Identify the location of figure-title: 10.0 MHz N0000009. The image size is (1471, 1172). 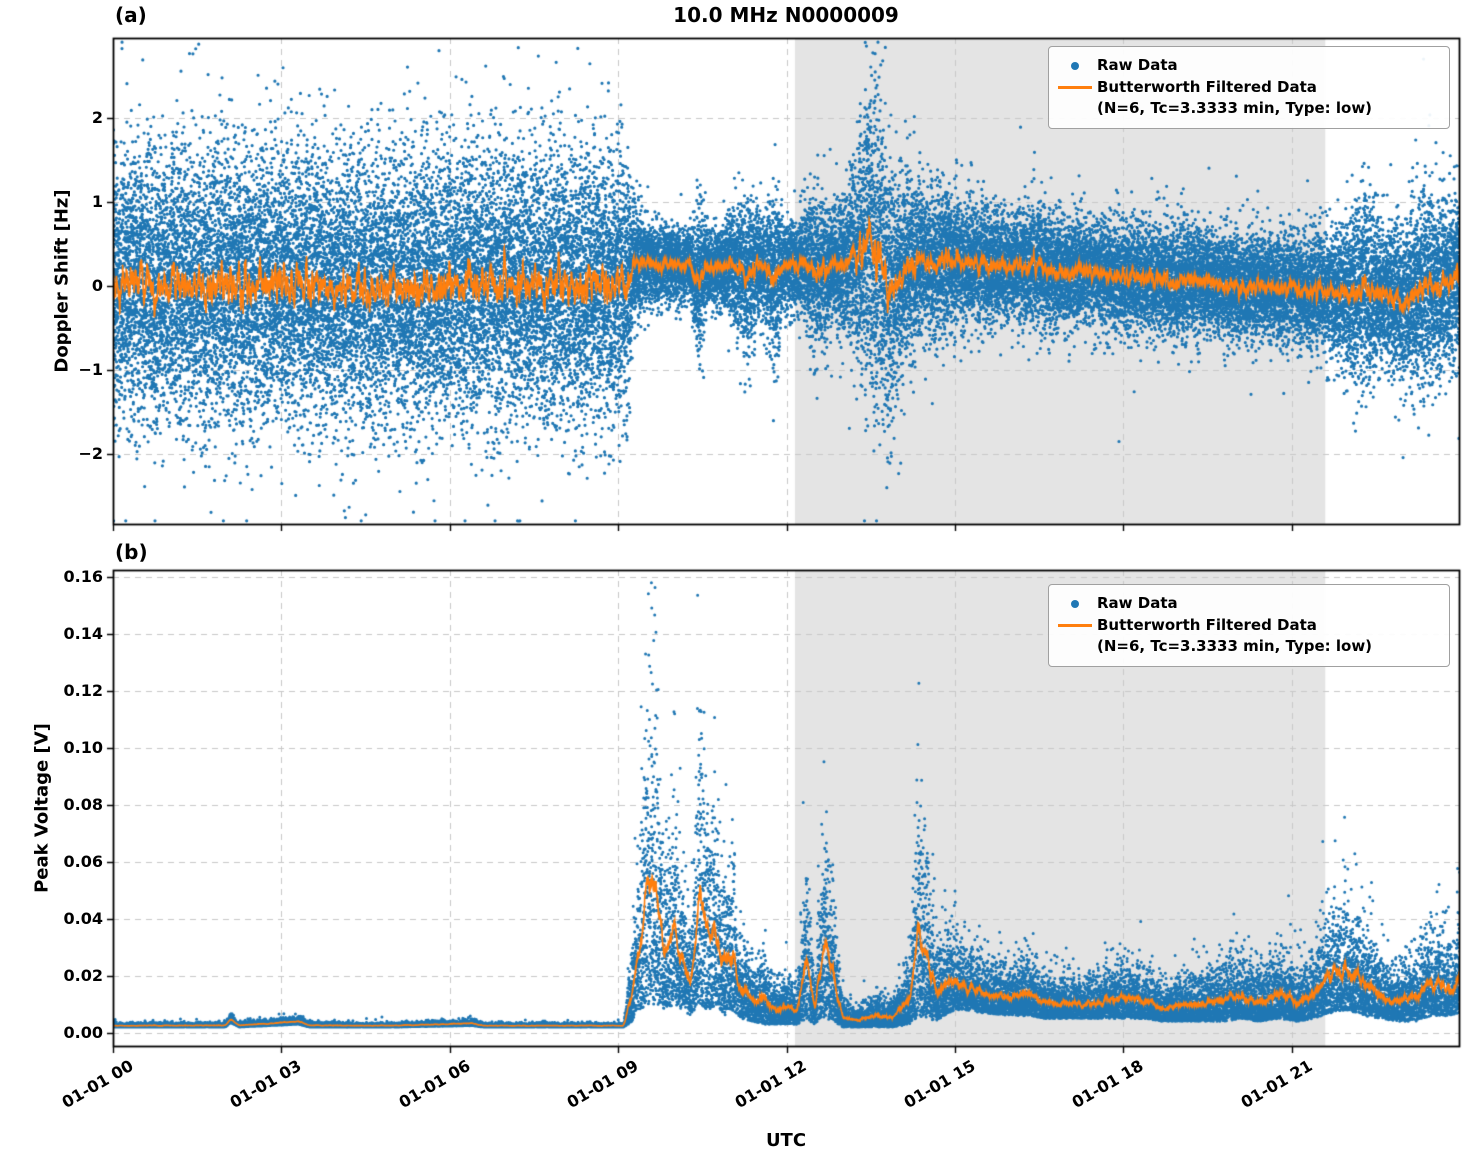
(786, 15).